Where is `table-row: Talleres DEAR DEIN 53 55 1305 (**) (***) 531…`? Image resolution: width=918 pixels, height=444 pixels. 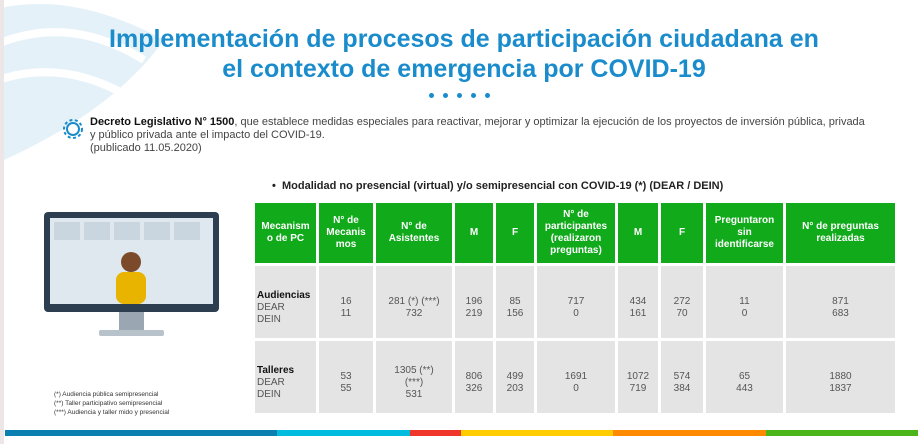 table-row: Talleres DEAR DEIN 53 55 1305 (**) (***) 531… is located at coordinates (575, 377).